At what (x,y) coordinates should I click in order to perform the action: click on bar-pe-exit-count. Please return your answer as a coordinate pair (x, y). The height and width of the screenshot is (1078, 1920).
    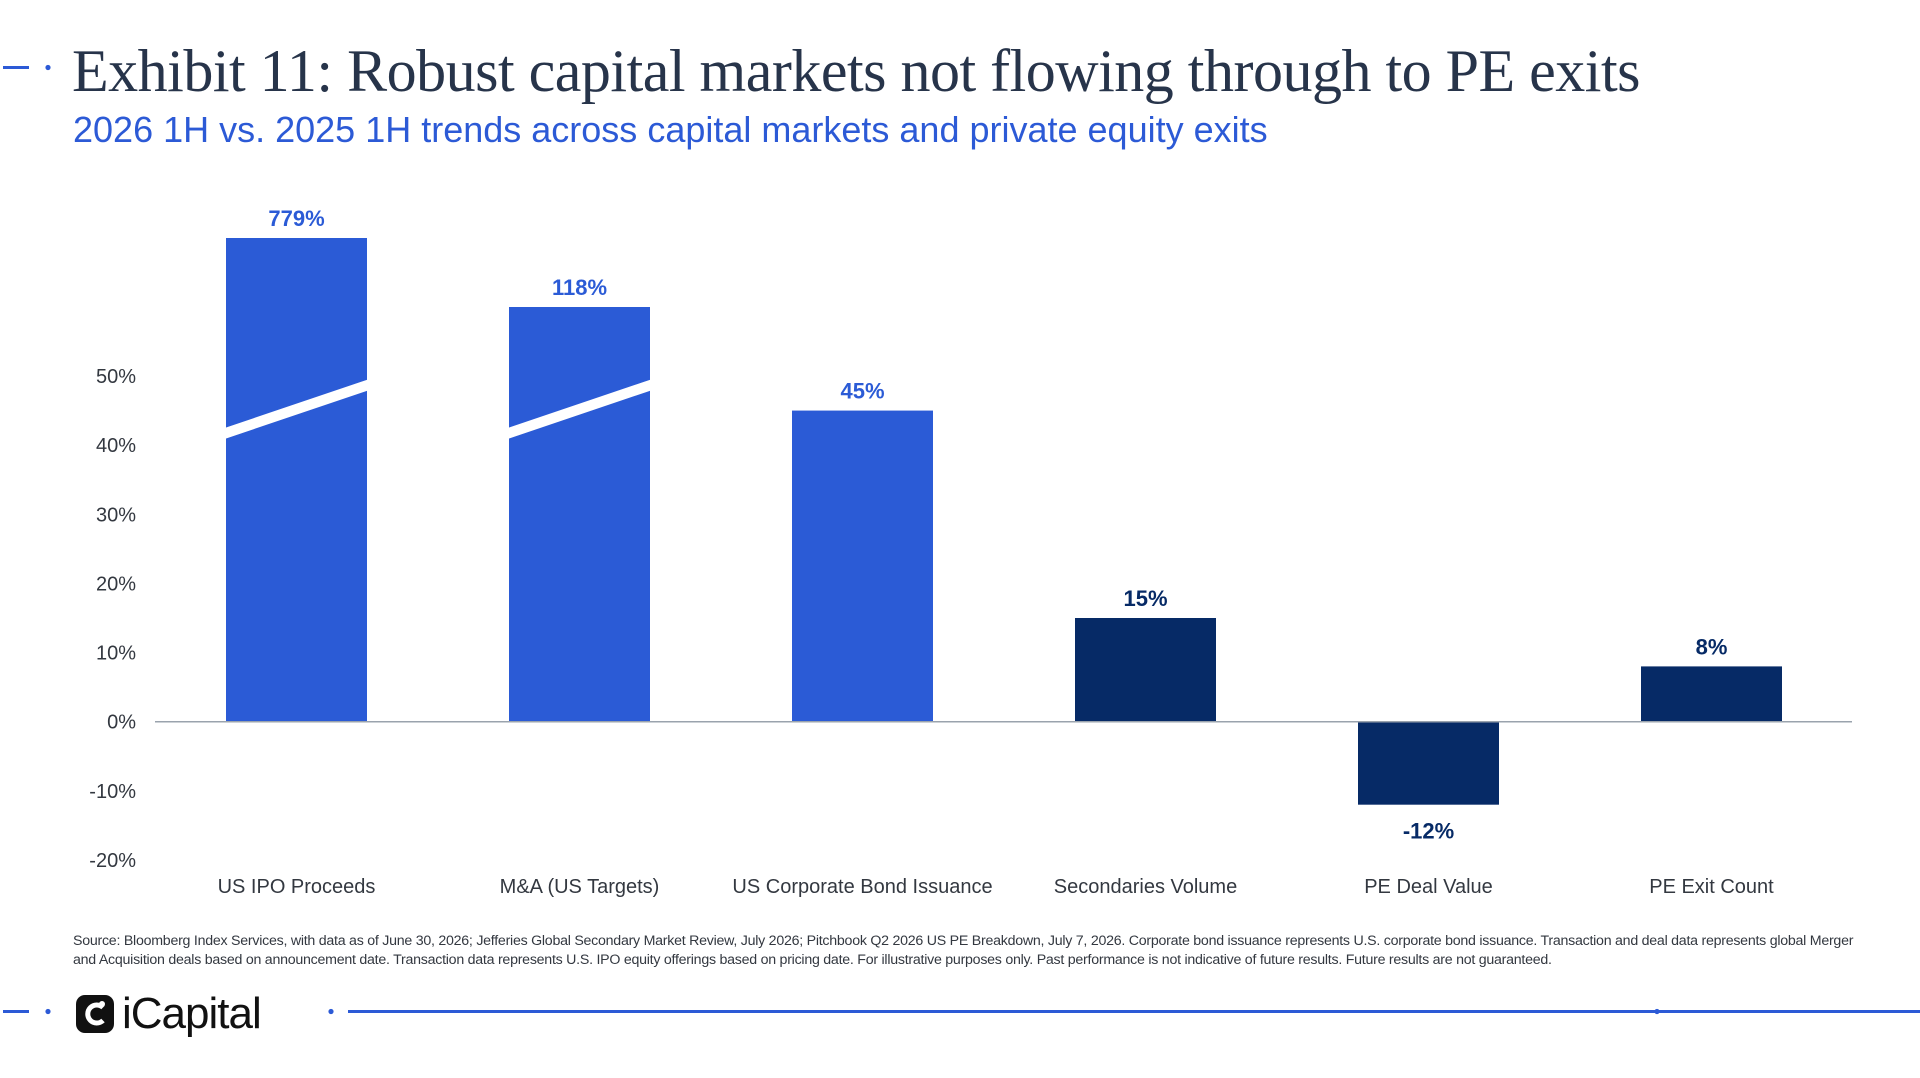
    Looking at the image, I should click on (1711, 694).